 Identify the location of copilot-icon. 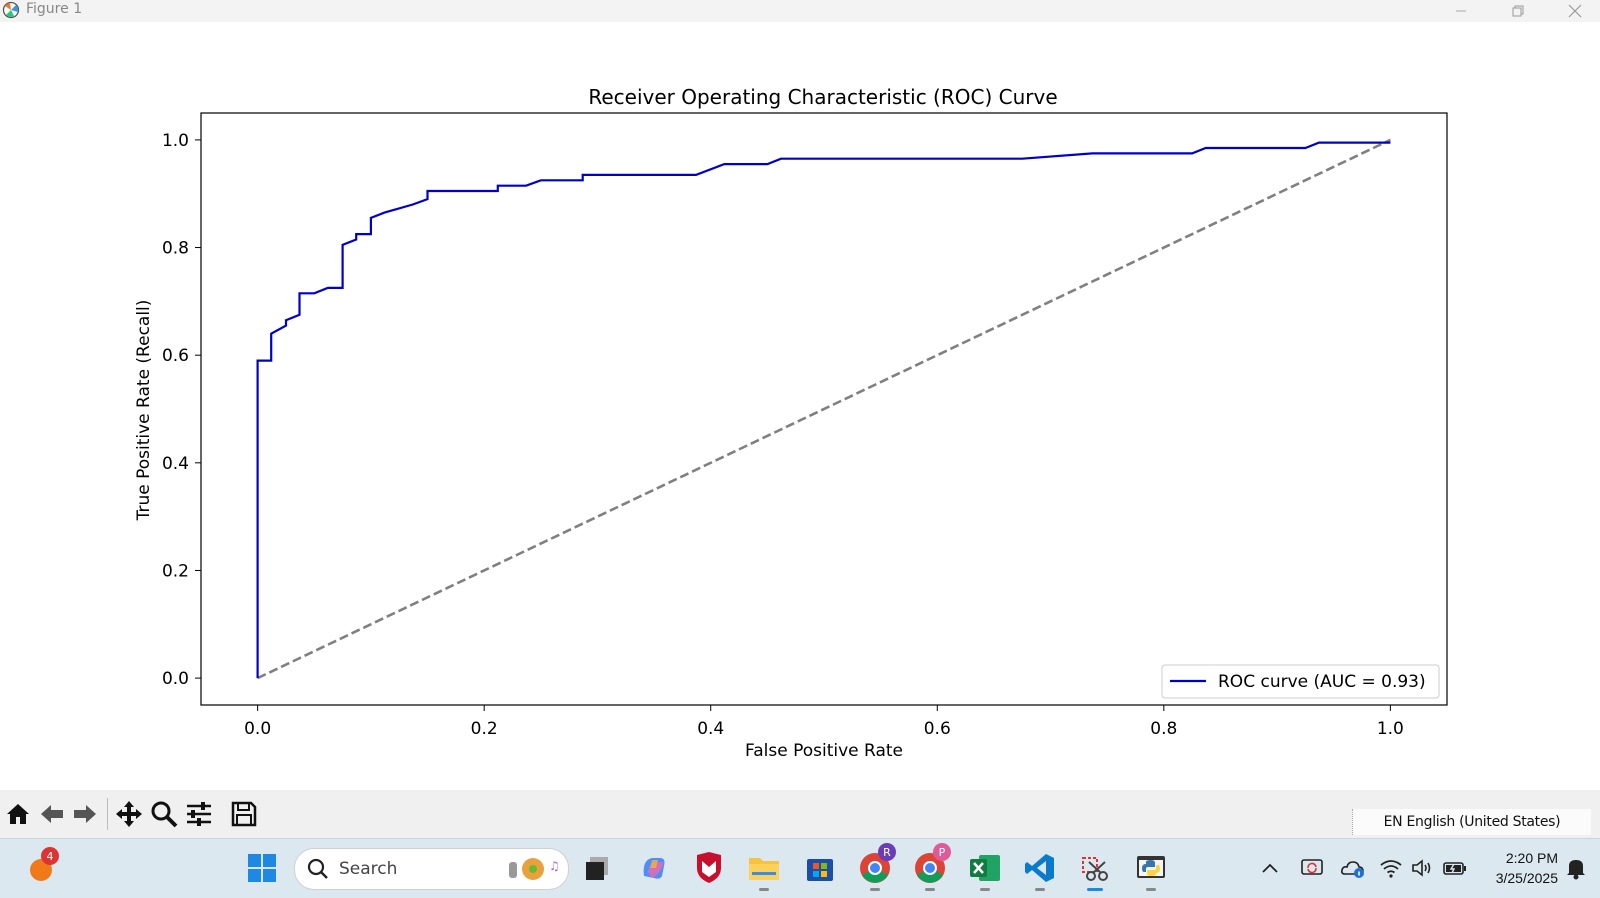
(654, 868).